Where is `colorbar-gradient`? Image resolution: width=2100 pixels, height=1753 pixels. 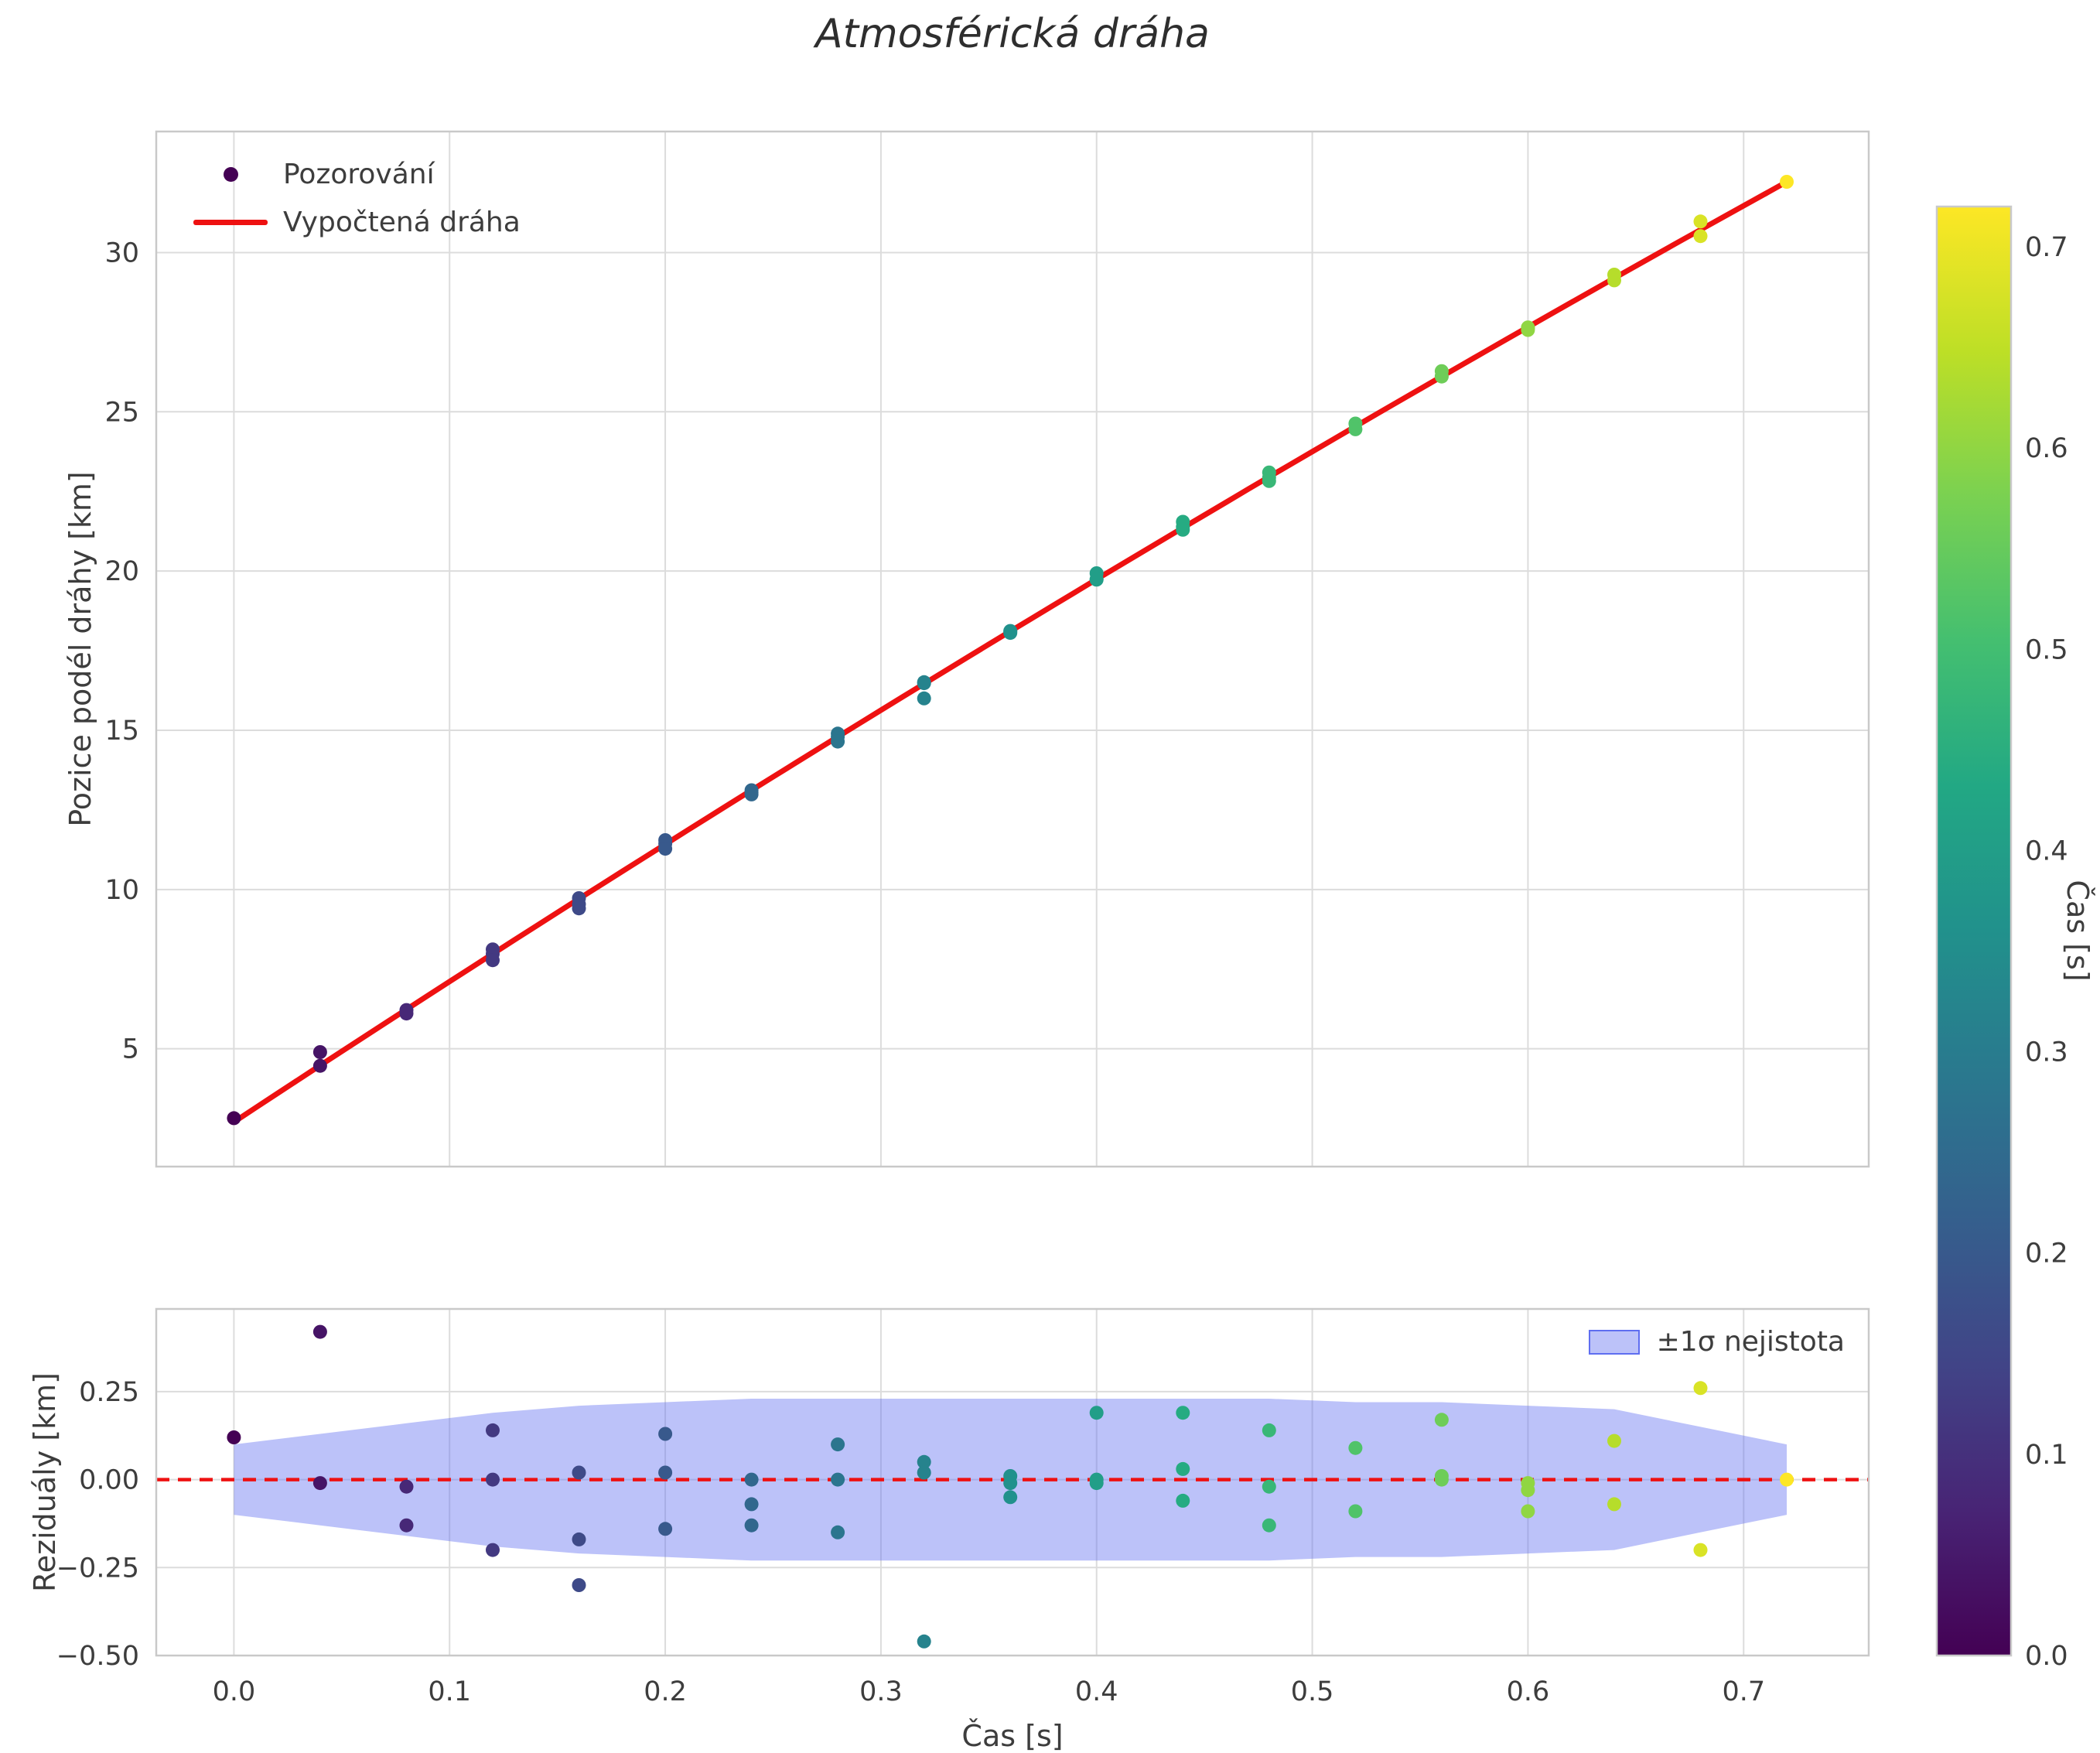
colorbar-gradient is located at coordinates (1974, 931).